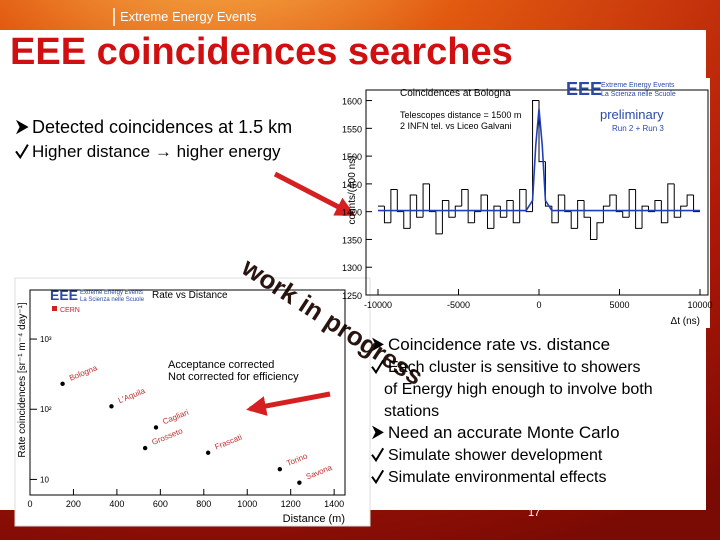 The image size is (720, 540). Describe the element at coordinates (685, 321) in the screenshot. I see `x-axis-label: Δt (ns)` at that location.